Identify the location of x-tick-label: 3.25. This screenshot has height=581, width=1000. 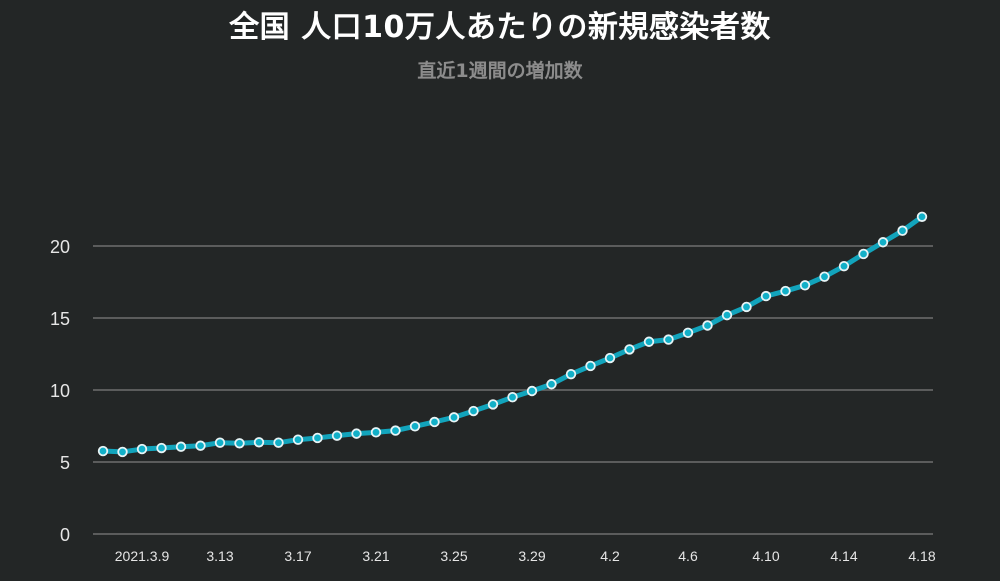
(453, 556).